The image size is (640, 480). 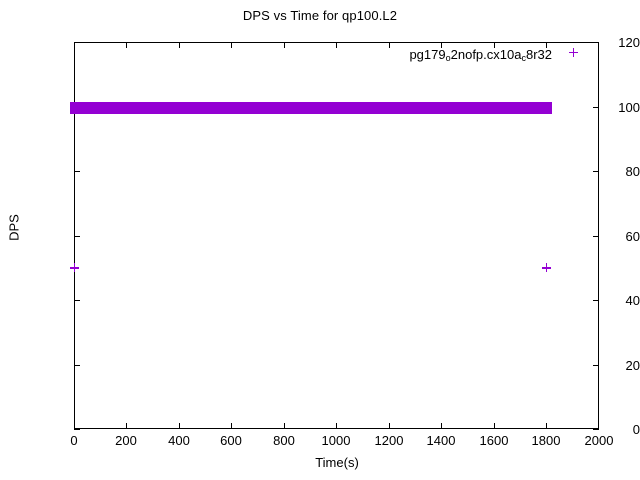 I want to click on legend-entry-label: pg179o2nofp.cx10ac8r32, so click(x=480, y=55).